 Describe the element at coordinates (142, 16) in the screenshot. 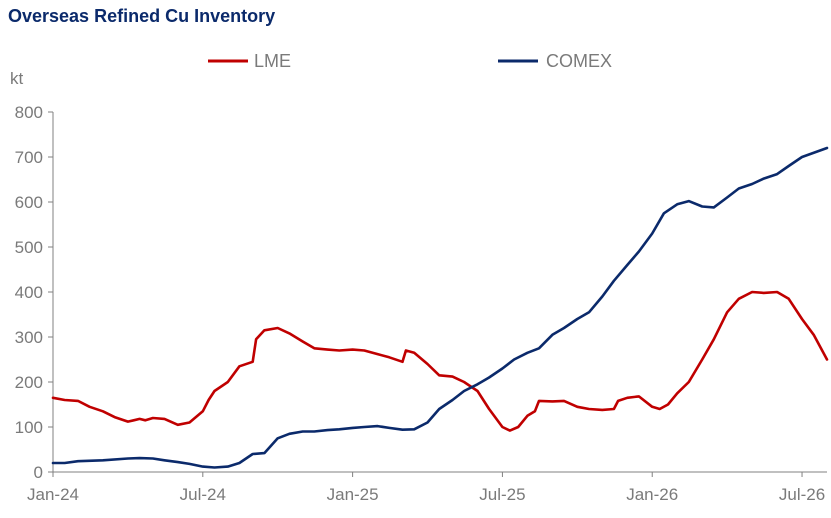

I see `chart-title: Overseas Refined Cu Inventory` at that location.